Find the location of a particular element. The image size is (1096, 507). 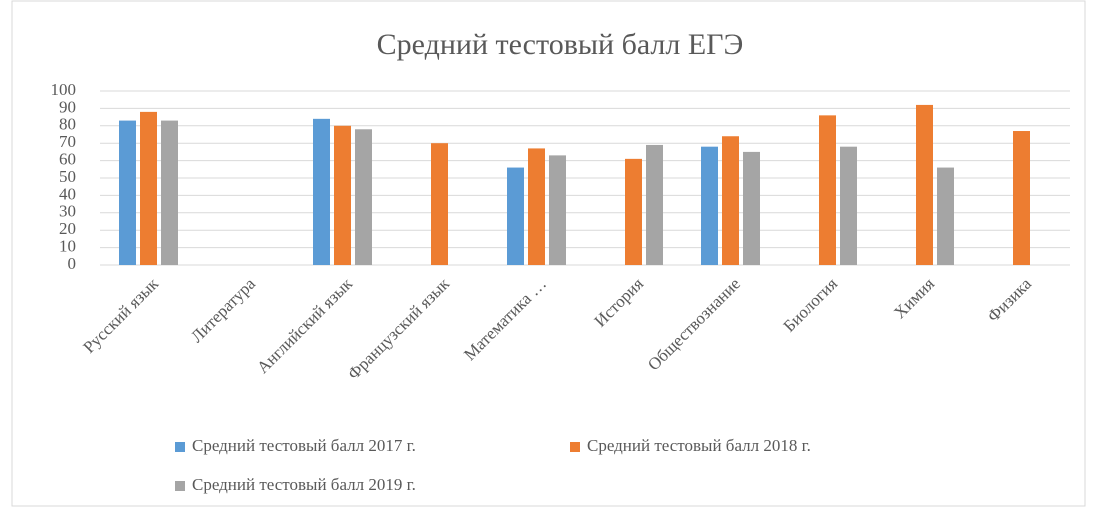

legend-label: Средний тестовый балл 2019 г. is located at coordinates (304, 484).